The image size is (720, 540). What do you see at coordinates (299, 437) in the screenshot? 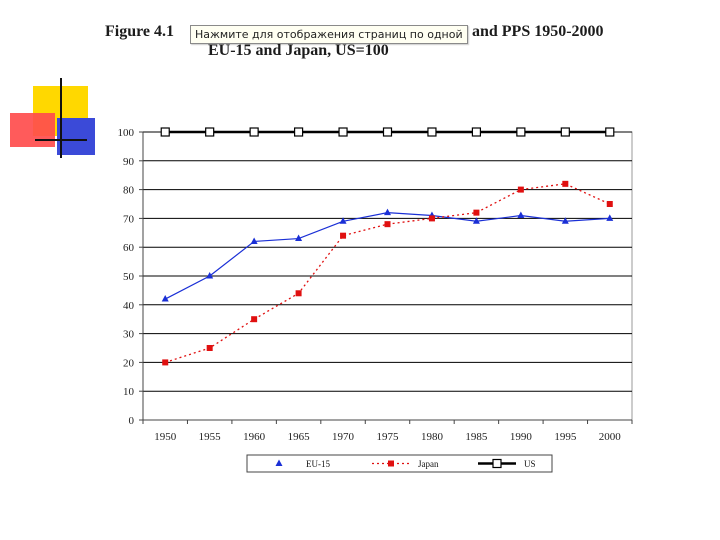
I see `x-tick-label: 1965` at bounding box center [299, 437].